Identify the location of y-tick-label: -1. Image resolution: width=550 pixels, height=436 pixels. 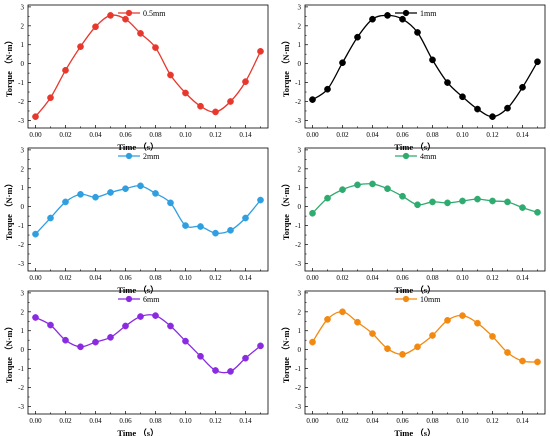
(298, 226).